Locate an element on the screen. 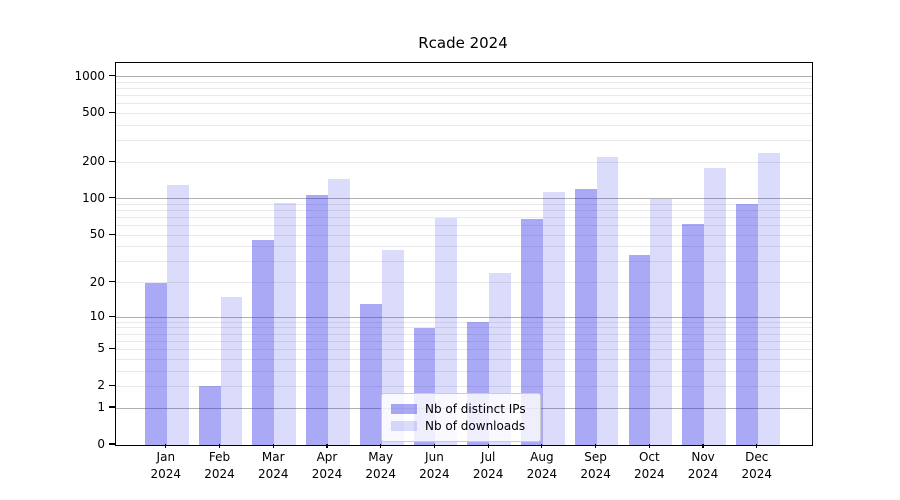 Image resolution: width=900 pixels, height=500 pixels. bar-aug-distinct-ips is located at coordinates (532, 332).